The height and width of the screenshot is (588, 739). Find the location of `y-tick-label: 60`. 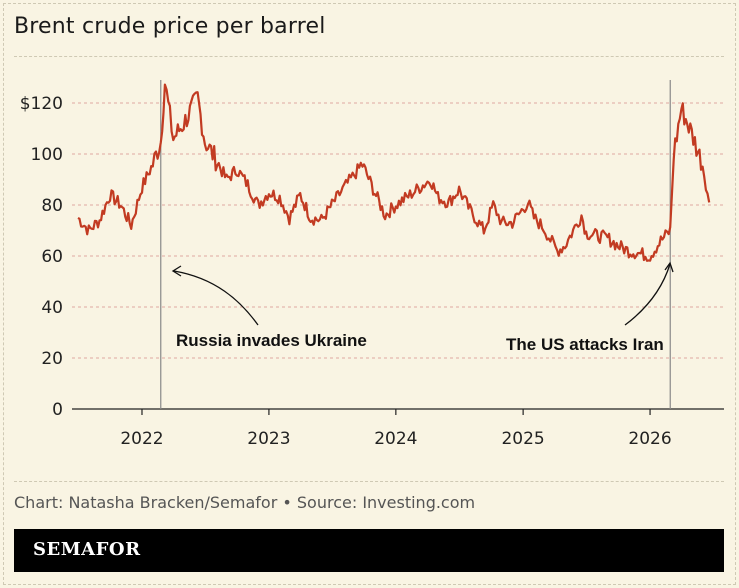

y-tick-label: 60 is located at coordinates (52, 257).